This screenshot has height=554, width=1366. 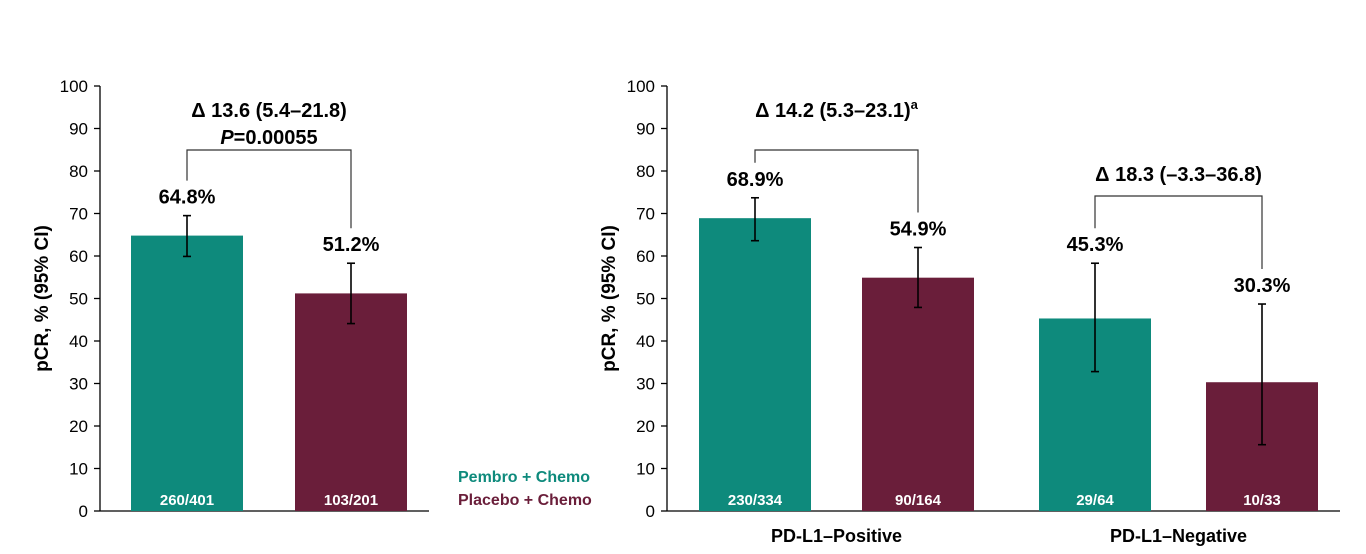 I want to click on legend-item-pembro: Pembro + Chemo, so click(x=524, y=477).